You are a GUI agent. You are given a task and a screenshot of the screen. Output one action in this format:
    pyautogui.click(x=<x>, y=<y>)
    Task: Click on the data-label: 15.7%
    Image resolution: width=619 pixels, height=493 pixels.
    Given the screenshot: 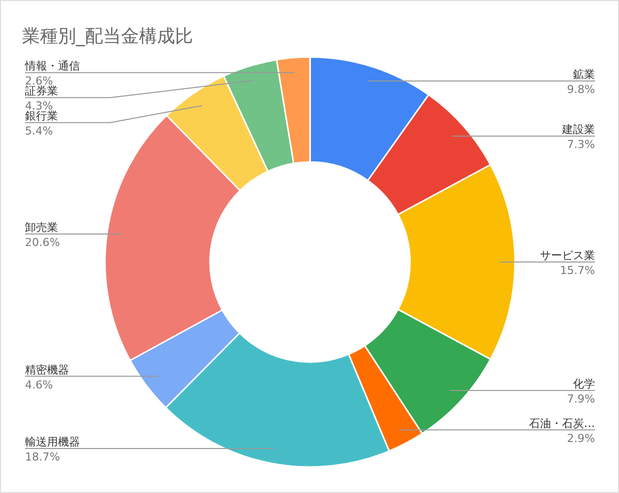 What is the action you would take?
    pyautogui.click(x=577, y=270)
    